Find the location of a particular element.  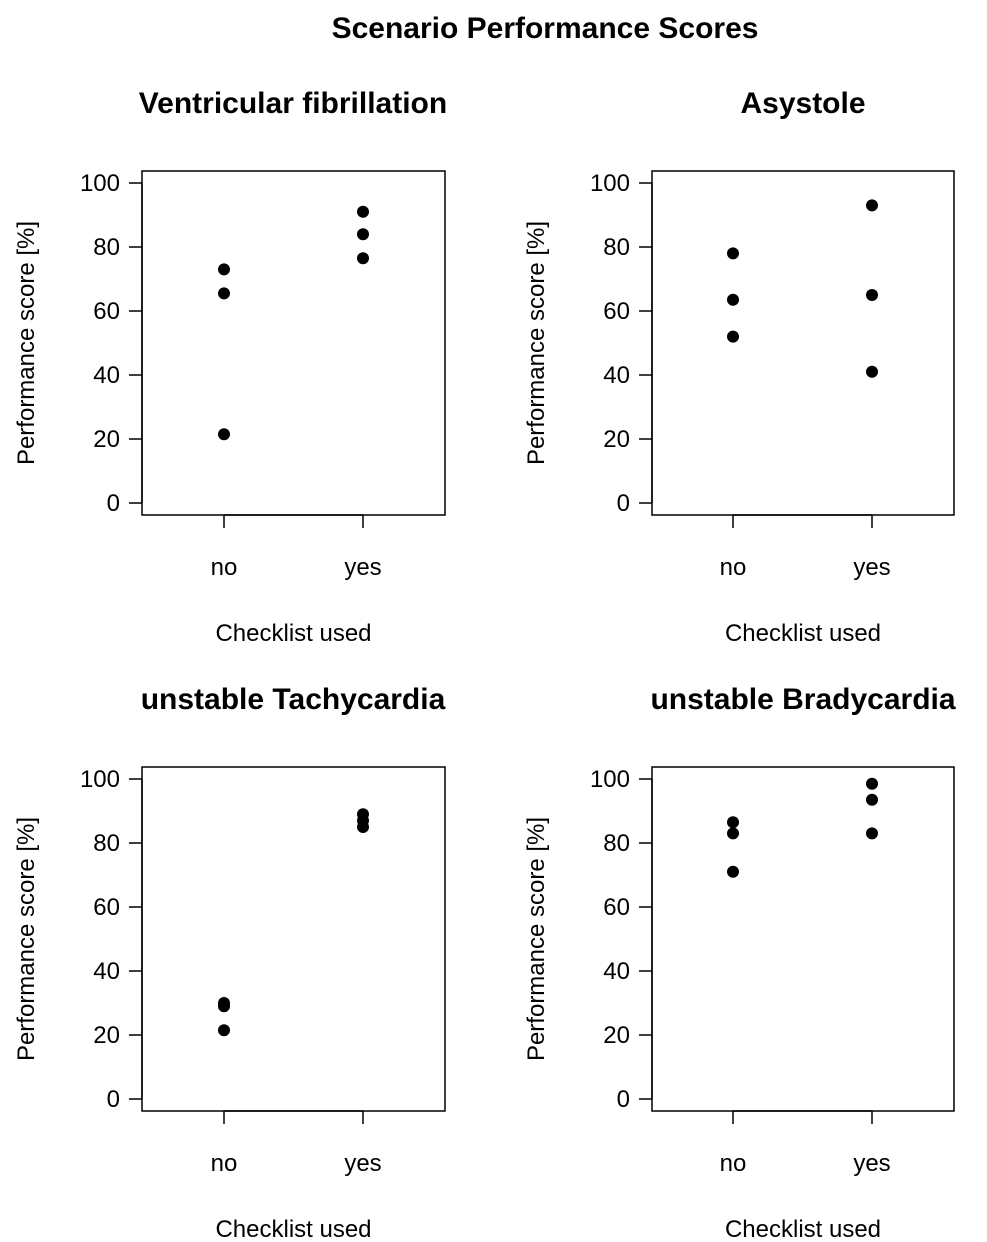

panel-title: Asystole is located at coordinates (802, 103).